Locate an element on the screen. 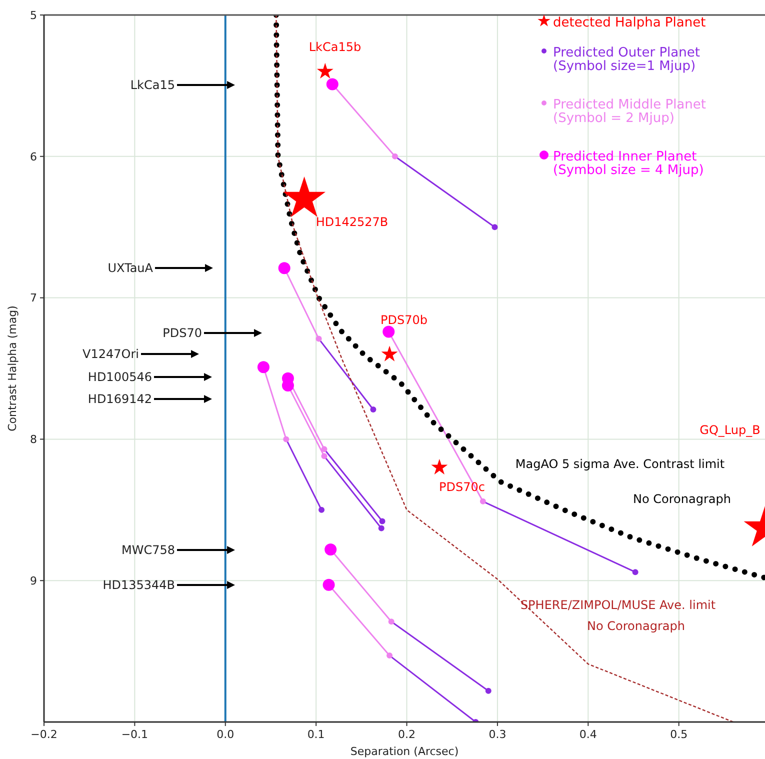 The image size is (765, 759). annotation: HD135344B is located at coordinates (138, 585).